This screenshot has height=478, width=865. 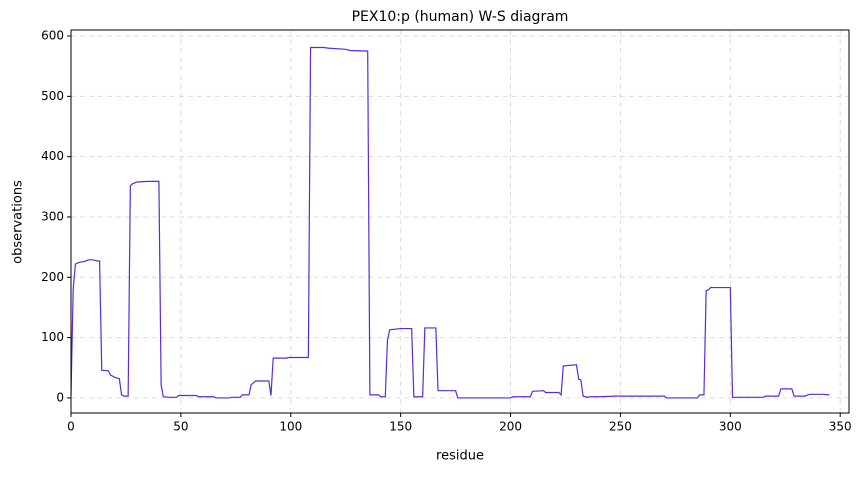 I want to click on x-tick-label: 150, so click(x=400, y=427).